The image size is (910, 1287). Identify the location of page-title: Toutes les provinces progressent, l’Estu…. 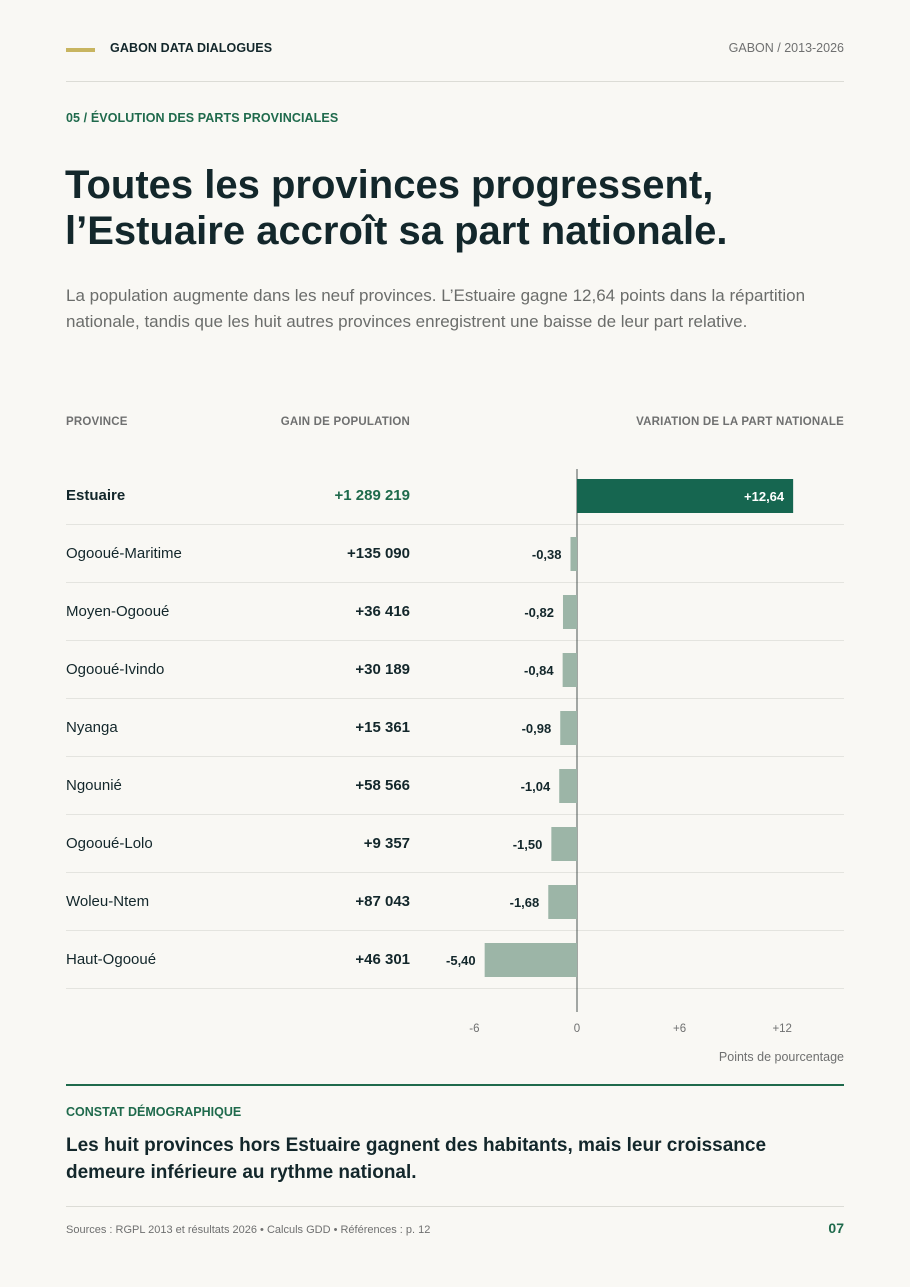
(460, 208).